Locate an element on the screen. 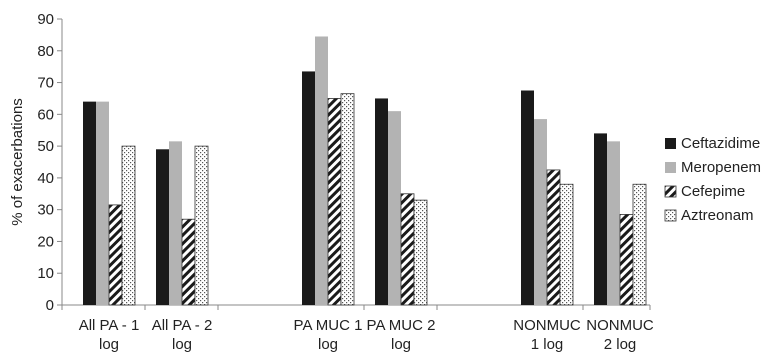  y-tick-label: 80 is located at coordinates (45, 51).